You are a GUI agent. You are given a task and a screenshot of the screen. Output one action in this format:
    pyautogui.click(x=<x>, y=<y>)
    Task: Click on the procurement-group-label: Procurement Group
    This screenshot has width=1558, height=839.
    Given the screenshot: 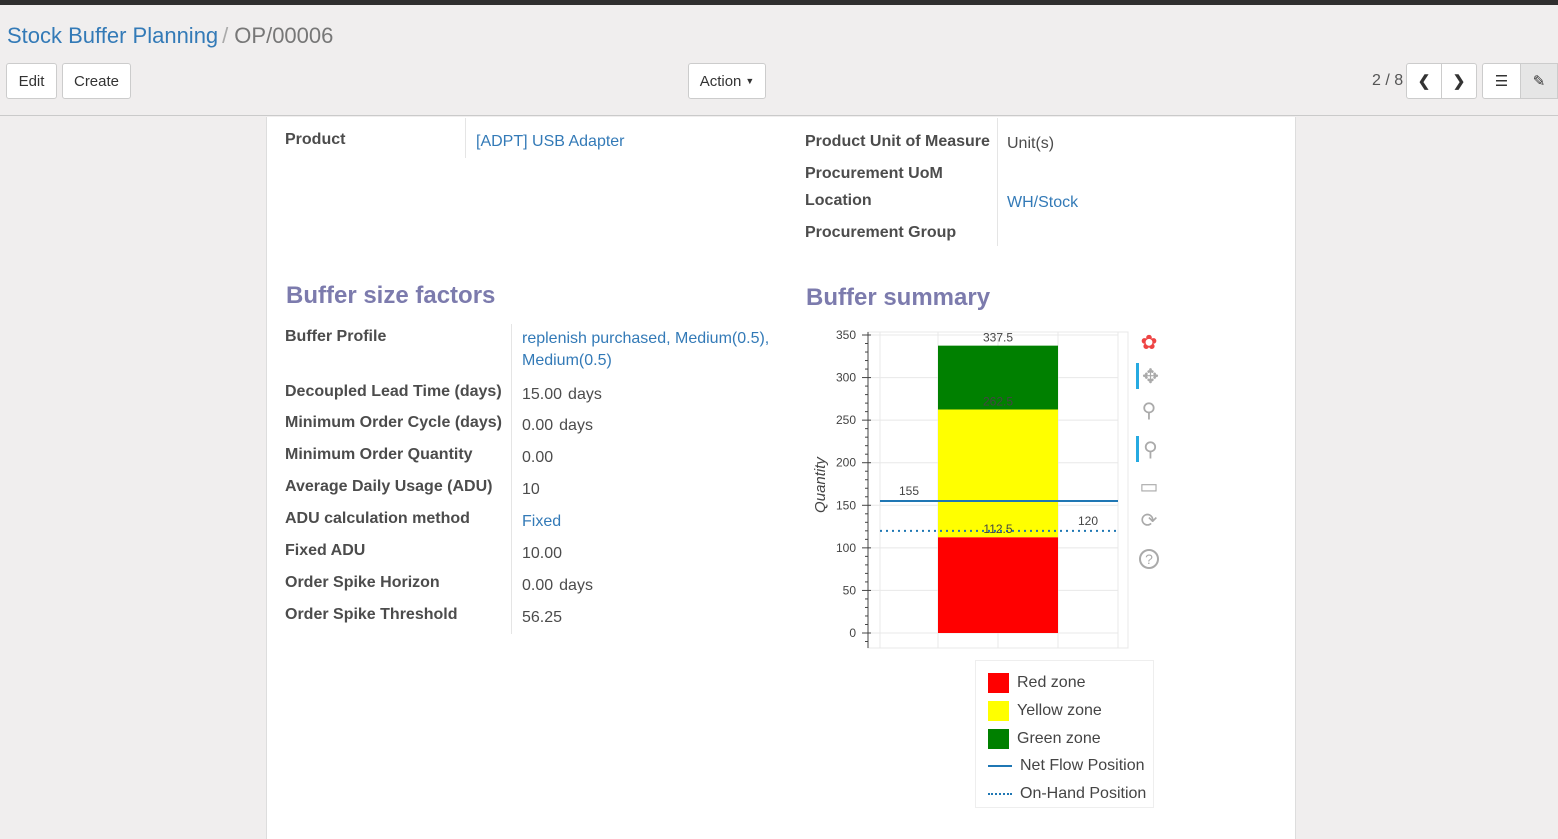 What is the action you would take?
    pyautogui.click(x=881, y=232)
    